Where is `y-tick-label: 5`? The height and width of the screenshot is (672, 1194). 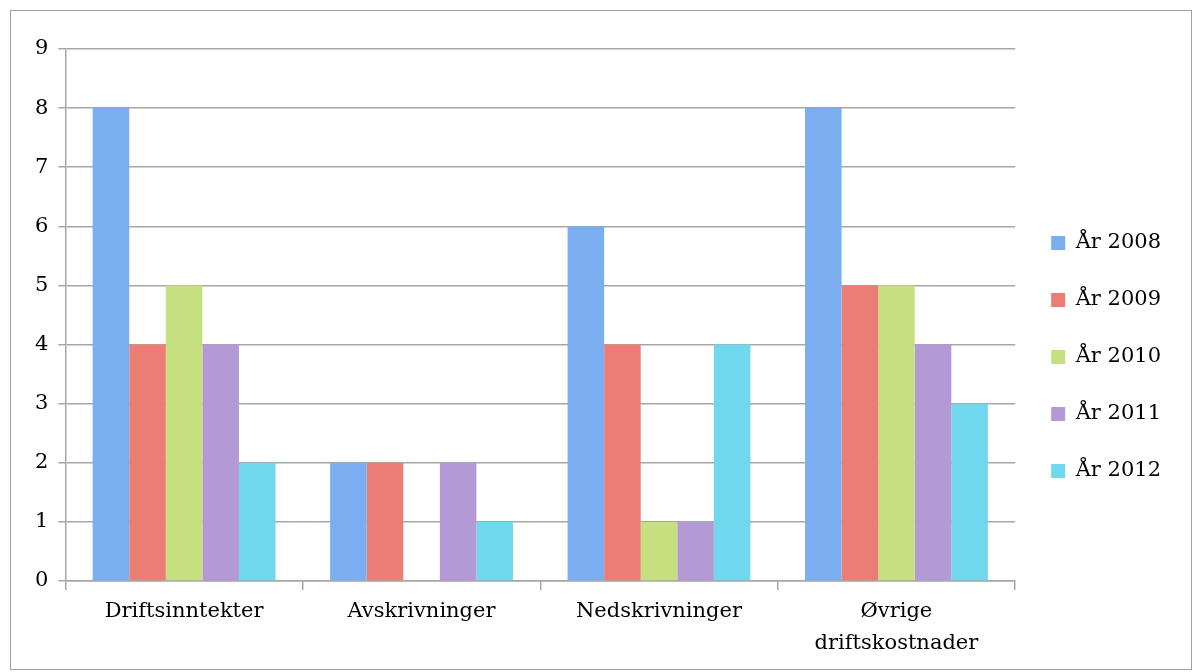 y-tick-label: 5 is located at coordinates (41, 283).